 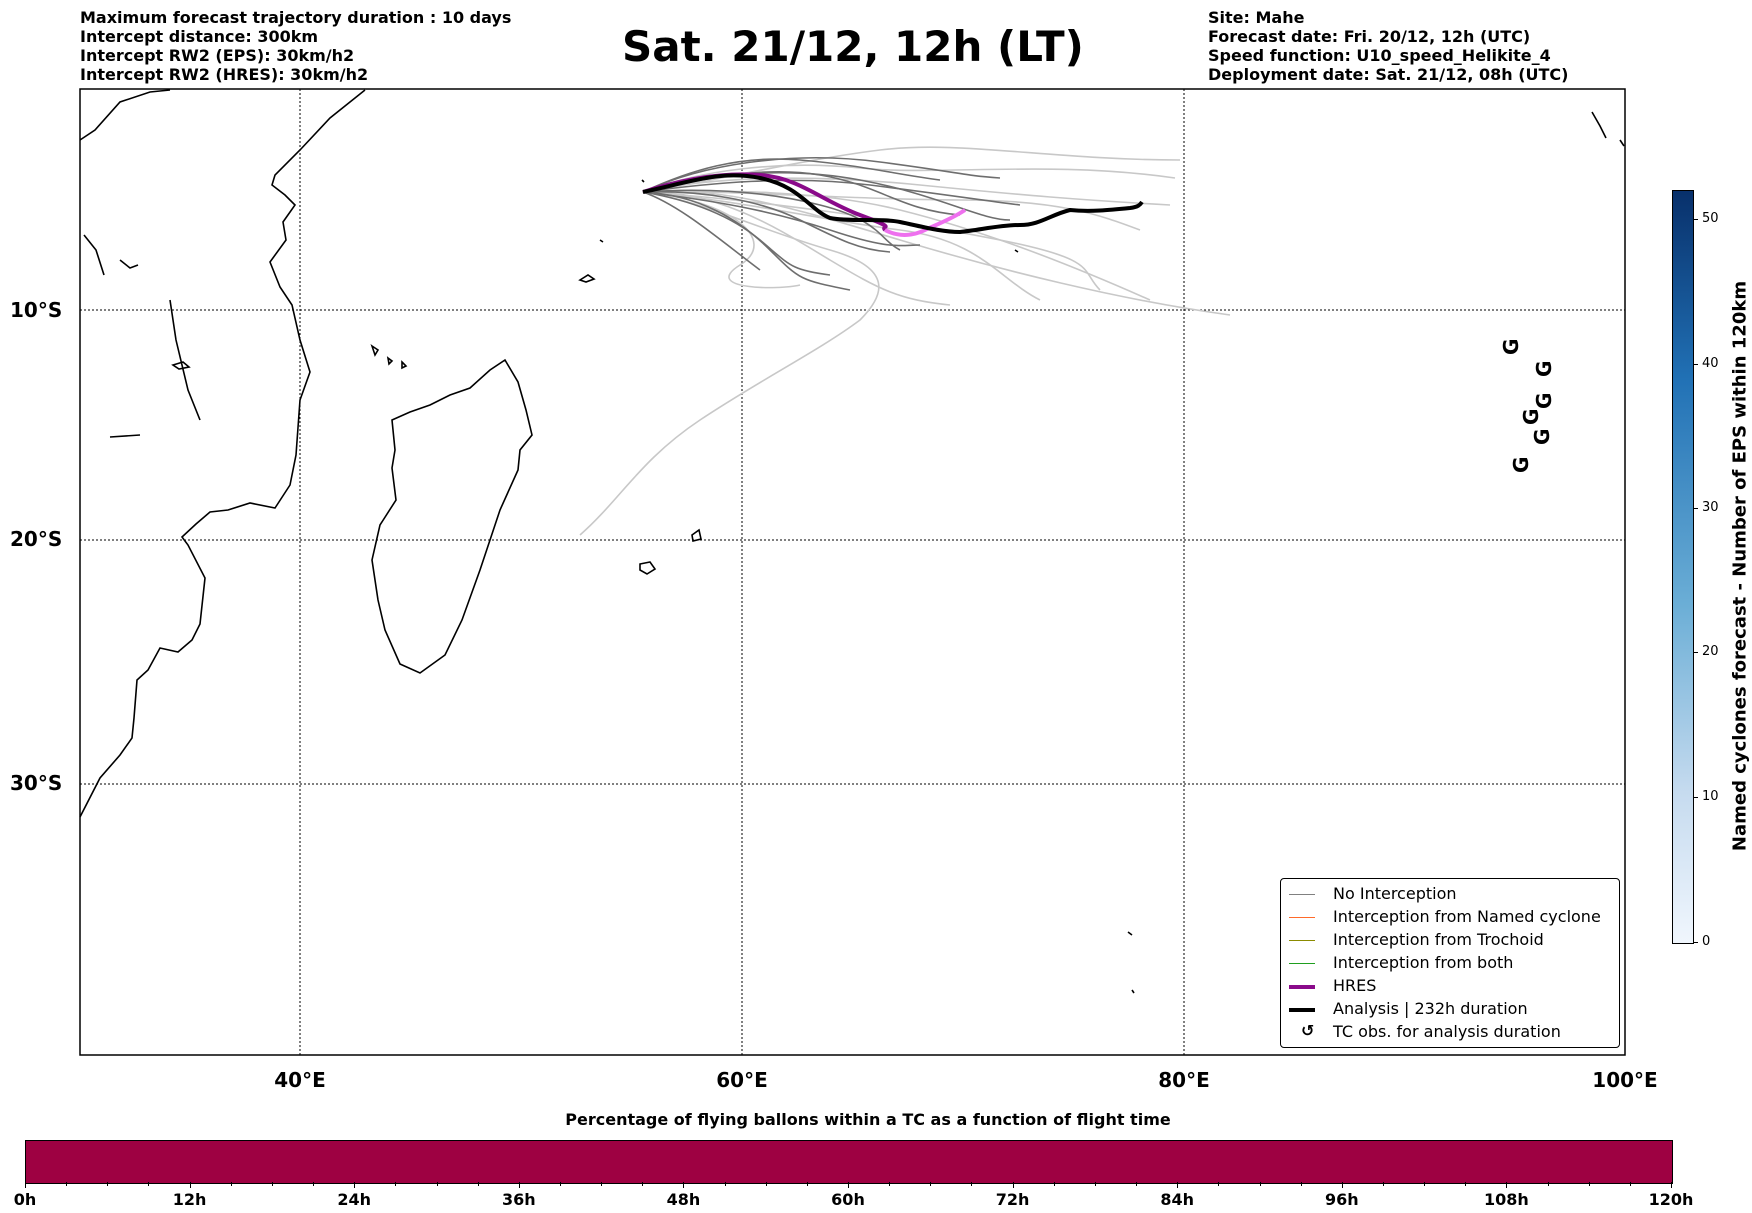 I want to click on lon-label-100e: 100°E, so click(x=1625, y=1080).